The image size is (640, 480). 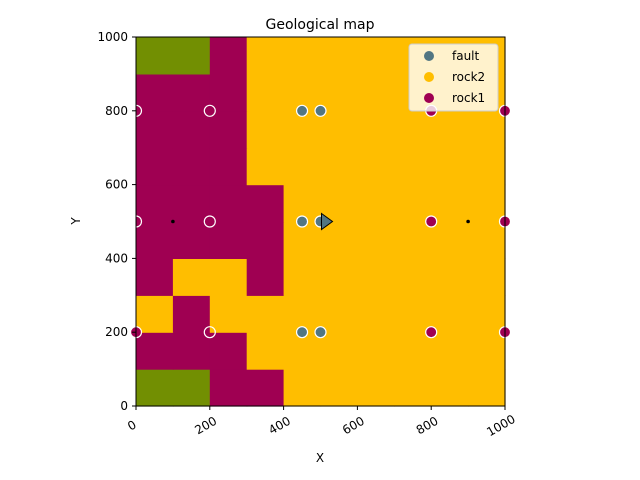 What do you see at coordinates (279, 426) in the screenshot?
I see `x-tick-label: 400` at bounding box center [279, 426].